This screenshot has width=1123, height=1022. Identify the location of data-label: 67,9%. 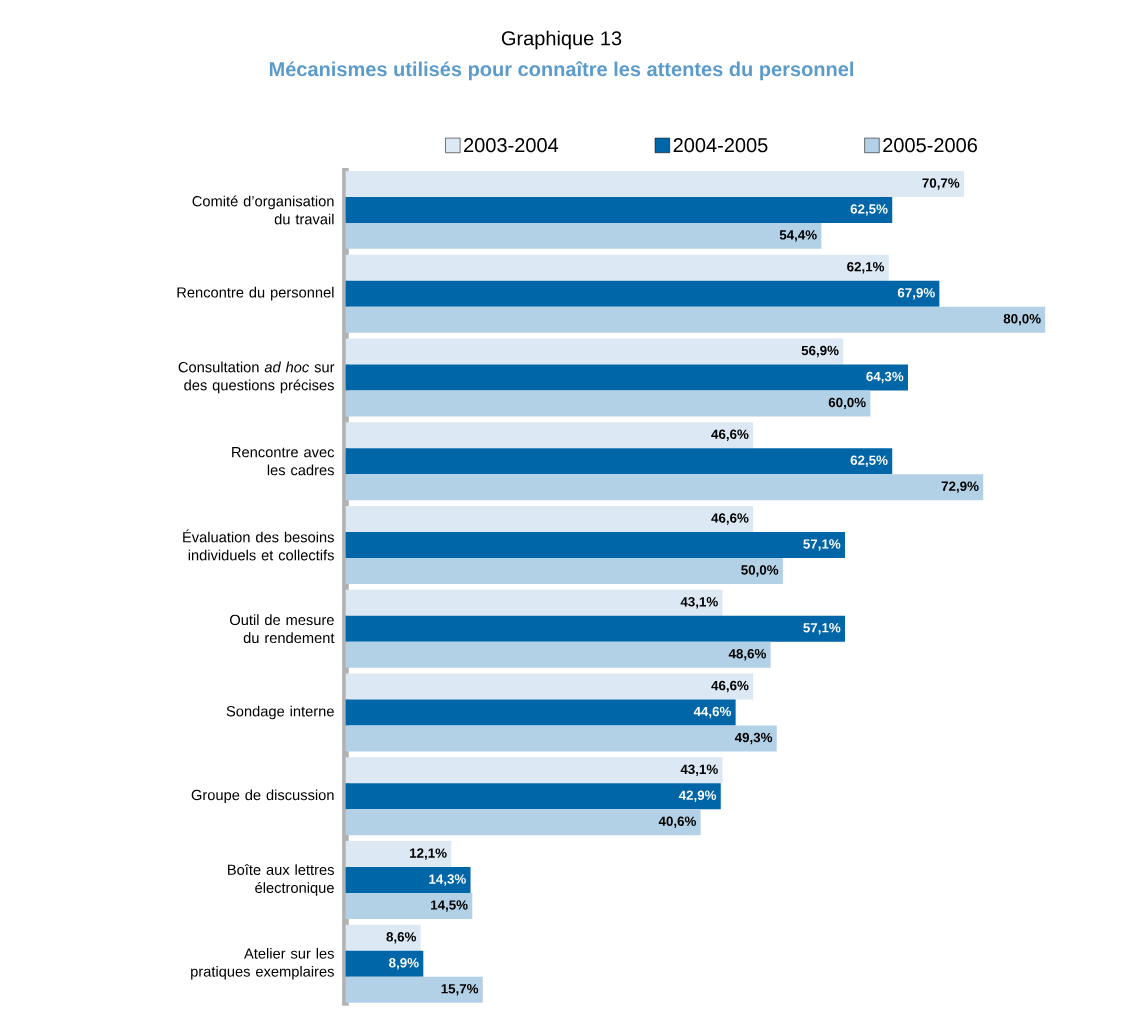
(916, 294).